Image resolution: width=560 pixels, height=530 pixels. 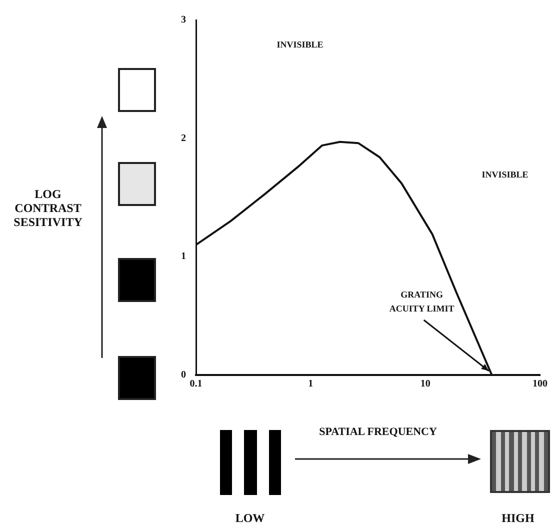 I want to click on y-tick-label: 1, so click(x=183, y=256).